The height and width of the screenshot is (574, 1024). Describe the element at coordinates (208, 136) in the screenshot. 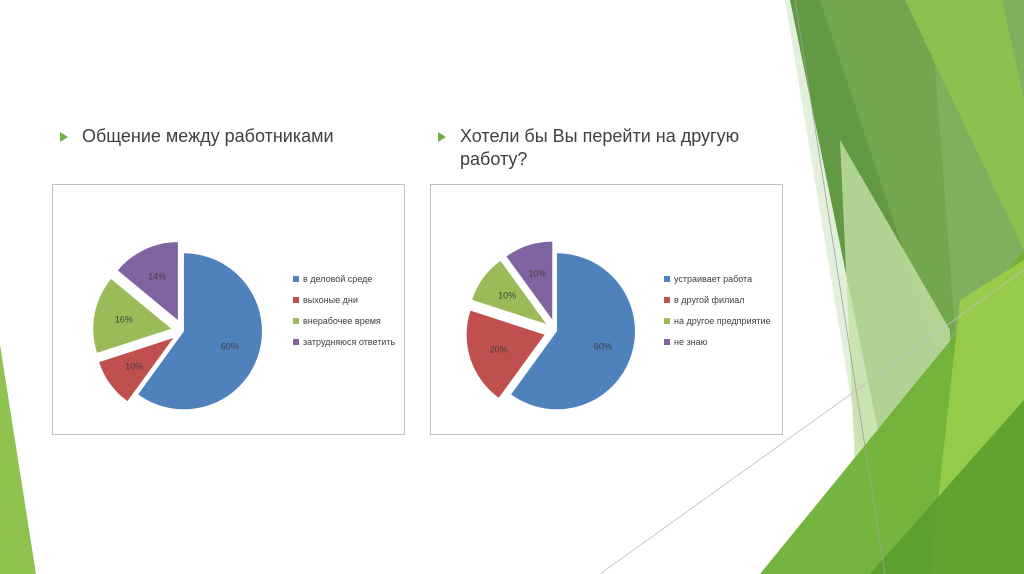

I see `left-heading-text: Общение между работниками` at that location.